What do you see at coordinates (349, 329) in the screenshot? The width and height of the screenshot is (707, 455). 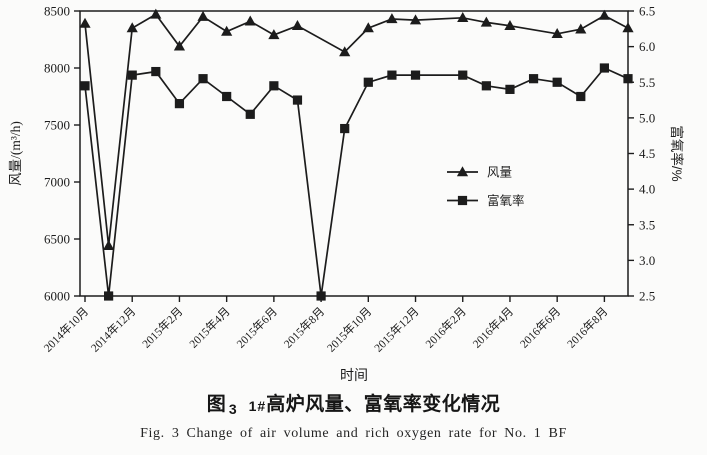 I see `x-axis-tick-label: 2015年10月` at bounding box center [349, 329].